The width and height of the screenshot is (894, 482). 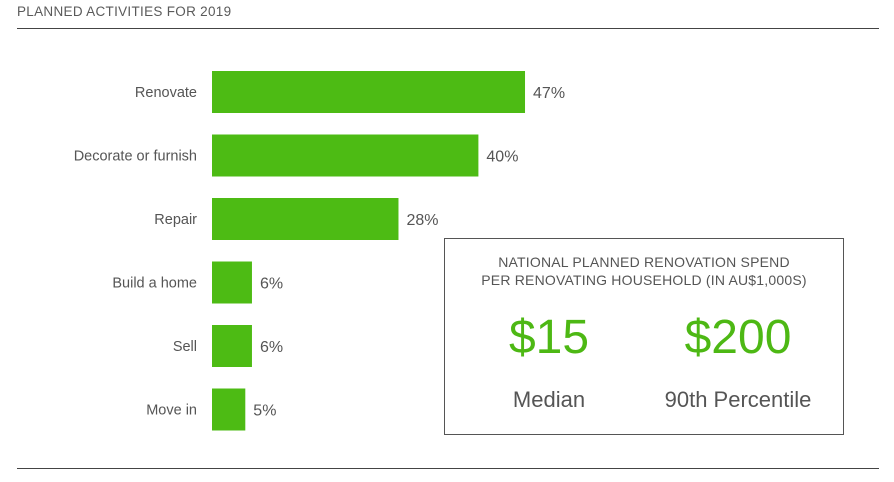 What do you see at coordinates (305, 219) in the screenshot?
I see `bar-repair` at bounding box center [305, 219].